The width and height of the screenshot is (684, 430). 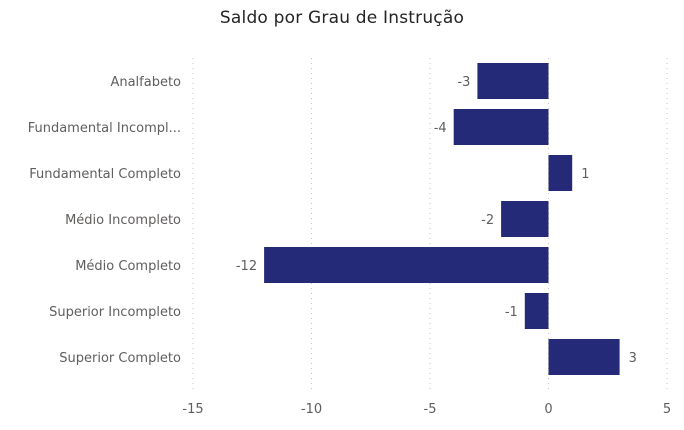 What do you see at coordinates (120, 358) in the screenshot?
I see `category-label: Superior Completo` at bounding box center [120, 358].